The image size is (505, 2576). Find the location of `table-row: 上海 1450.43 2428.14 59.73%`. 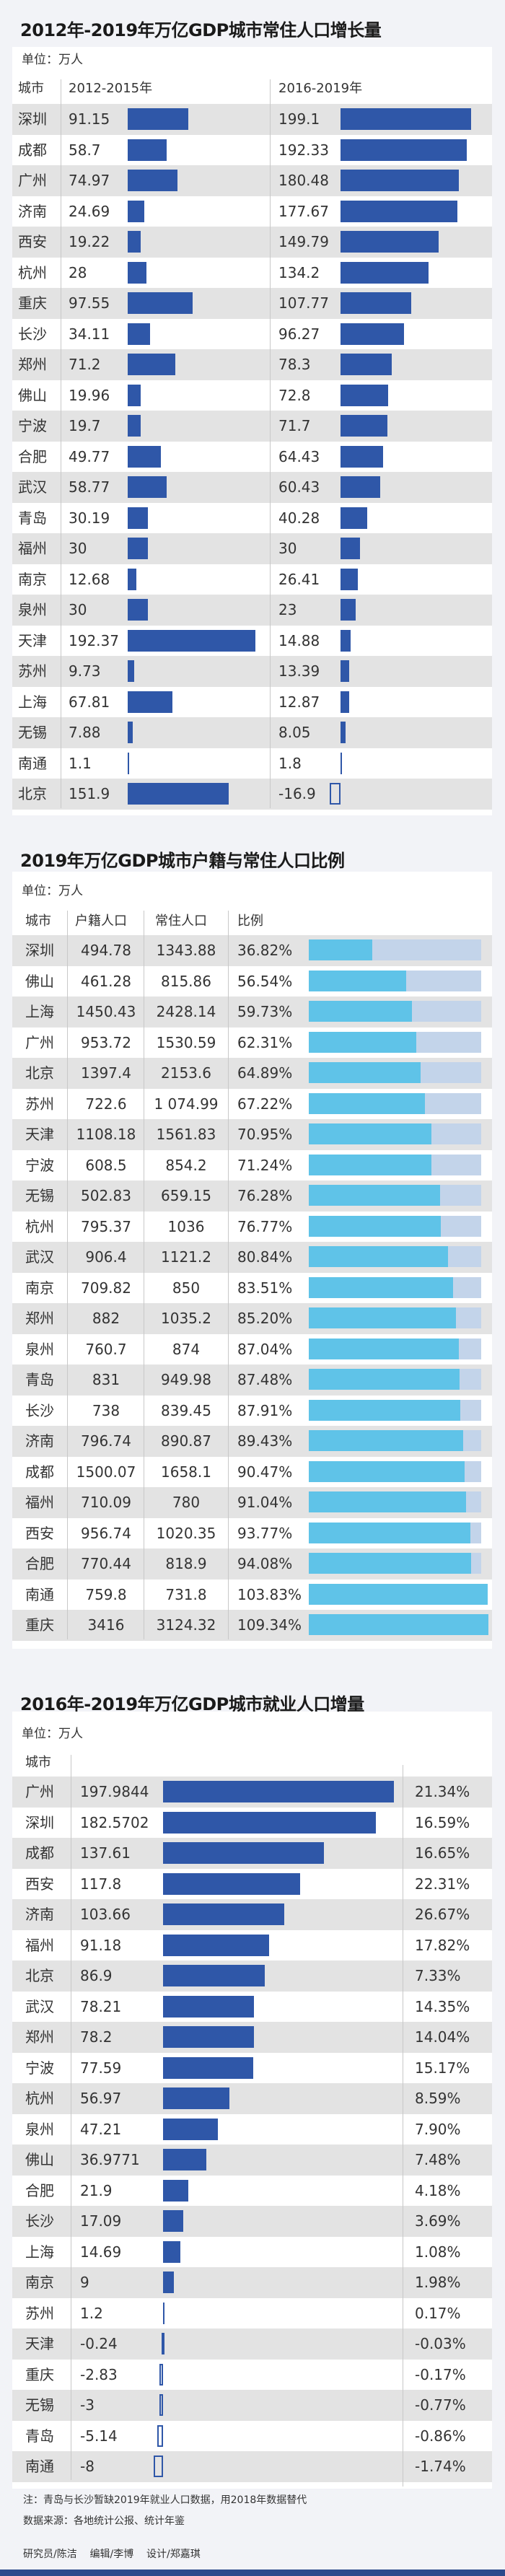

table-row: 上海 1450.43 2428.14 59.73% is located at coordinates (252, 1012).